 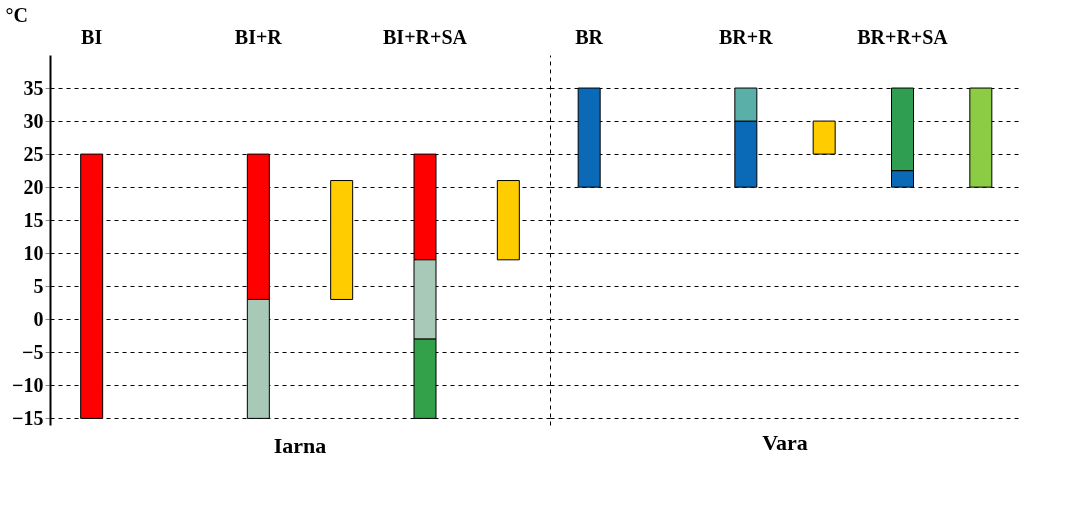 What do you see at coordinates (38, 318) in the screenshot?
I see `y-tick-label: 0` at bounding box center [38, 318].